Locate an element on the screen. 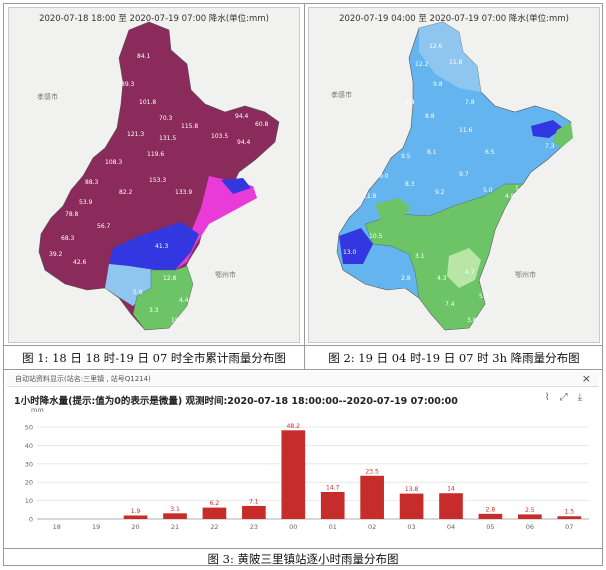  map1-value-label: 78.8 is located at coordinates (72, 214).